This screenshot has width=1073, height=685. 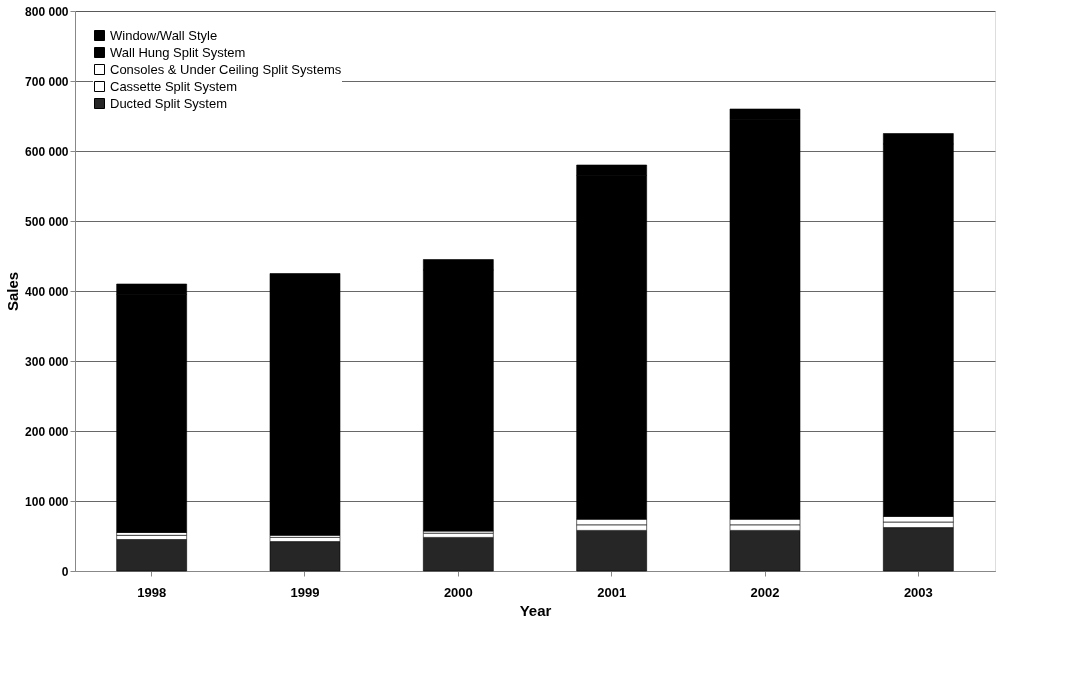 What do you see at coordinates (918, 592) in the screenshot?
I see `x-tick-label: 2003` at bounding box center [918, 592].